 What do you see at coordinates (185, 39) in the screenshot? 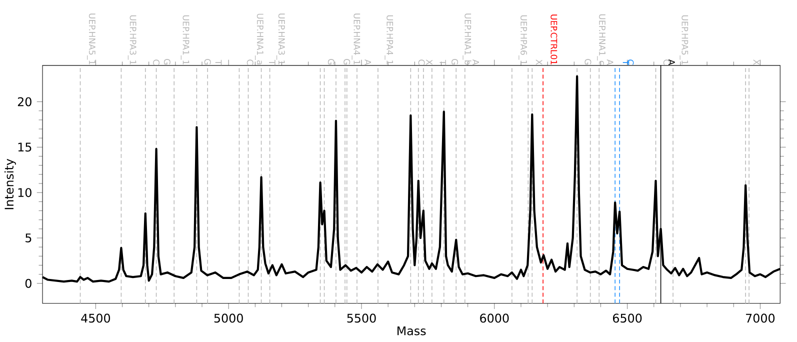
I see `ref-line-label: UEP.HPA1_1` at bounding box center [185, 39].